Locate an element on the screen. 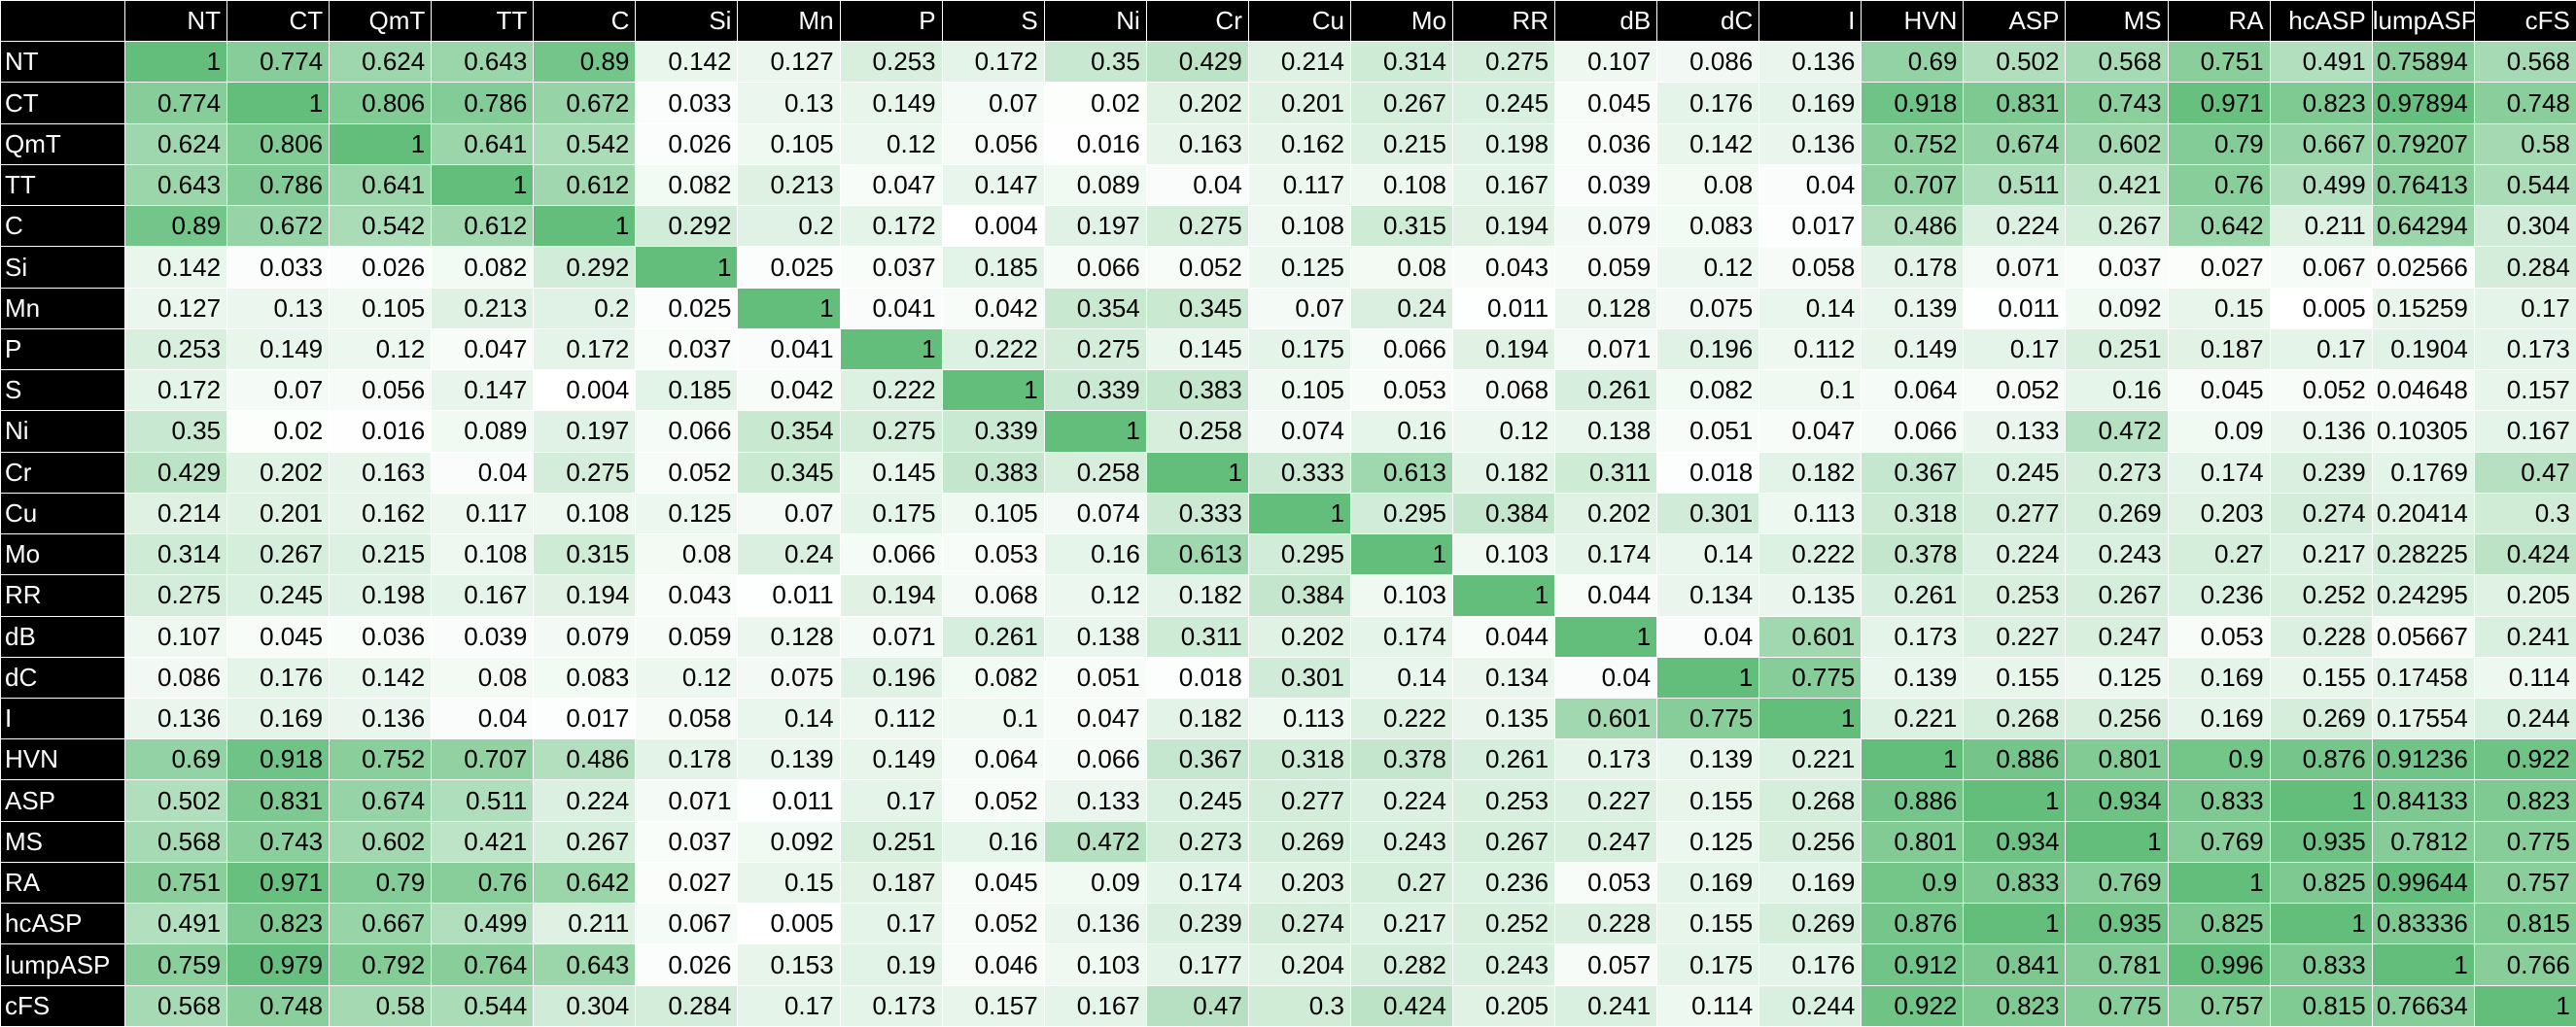  heatmap-cell-TT-Cr: 0.04 is located at coordinates (1197, 185).